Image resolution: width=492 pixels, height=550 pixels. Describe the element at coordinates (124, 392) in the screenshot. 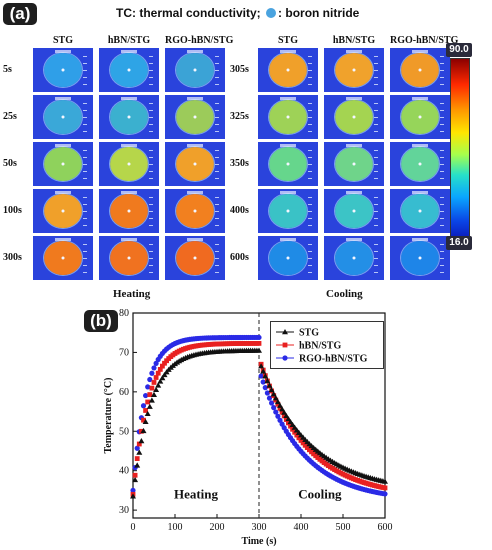

I see `y-tick-label: 60` at that location.